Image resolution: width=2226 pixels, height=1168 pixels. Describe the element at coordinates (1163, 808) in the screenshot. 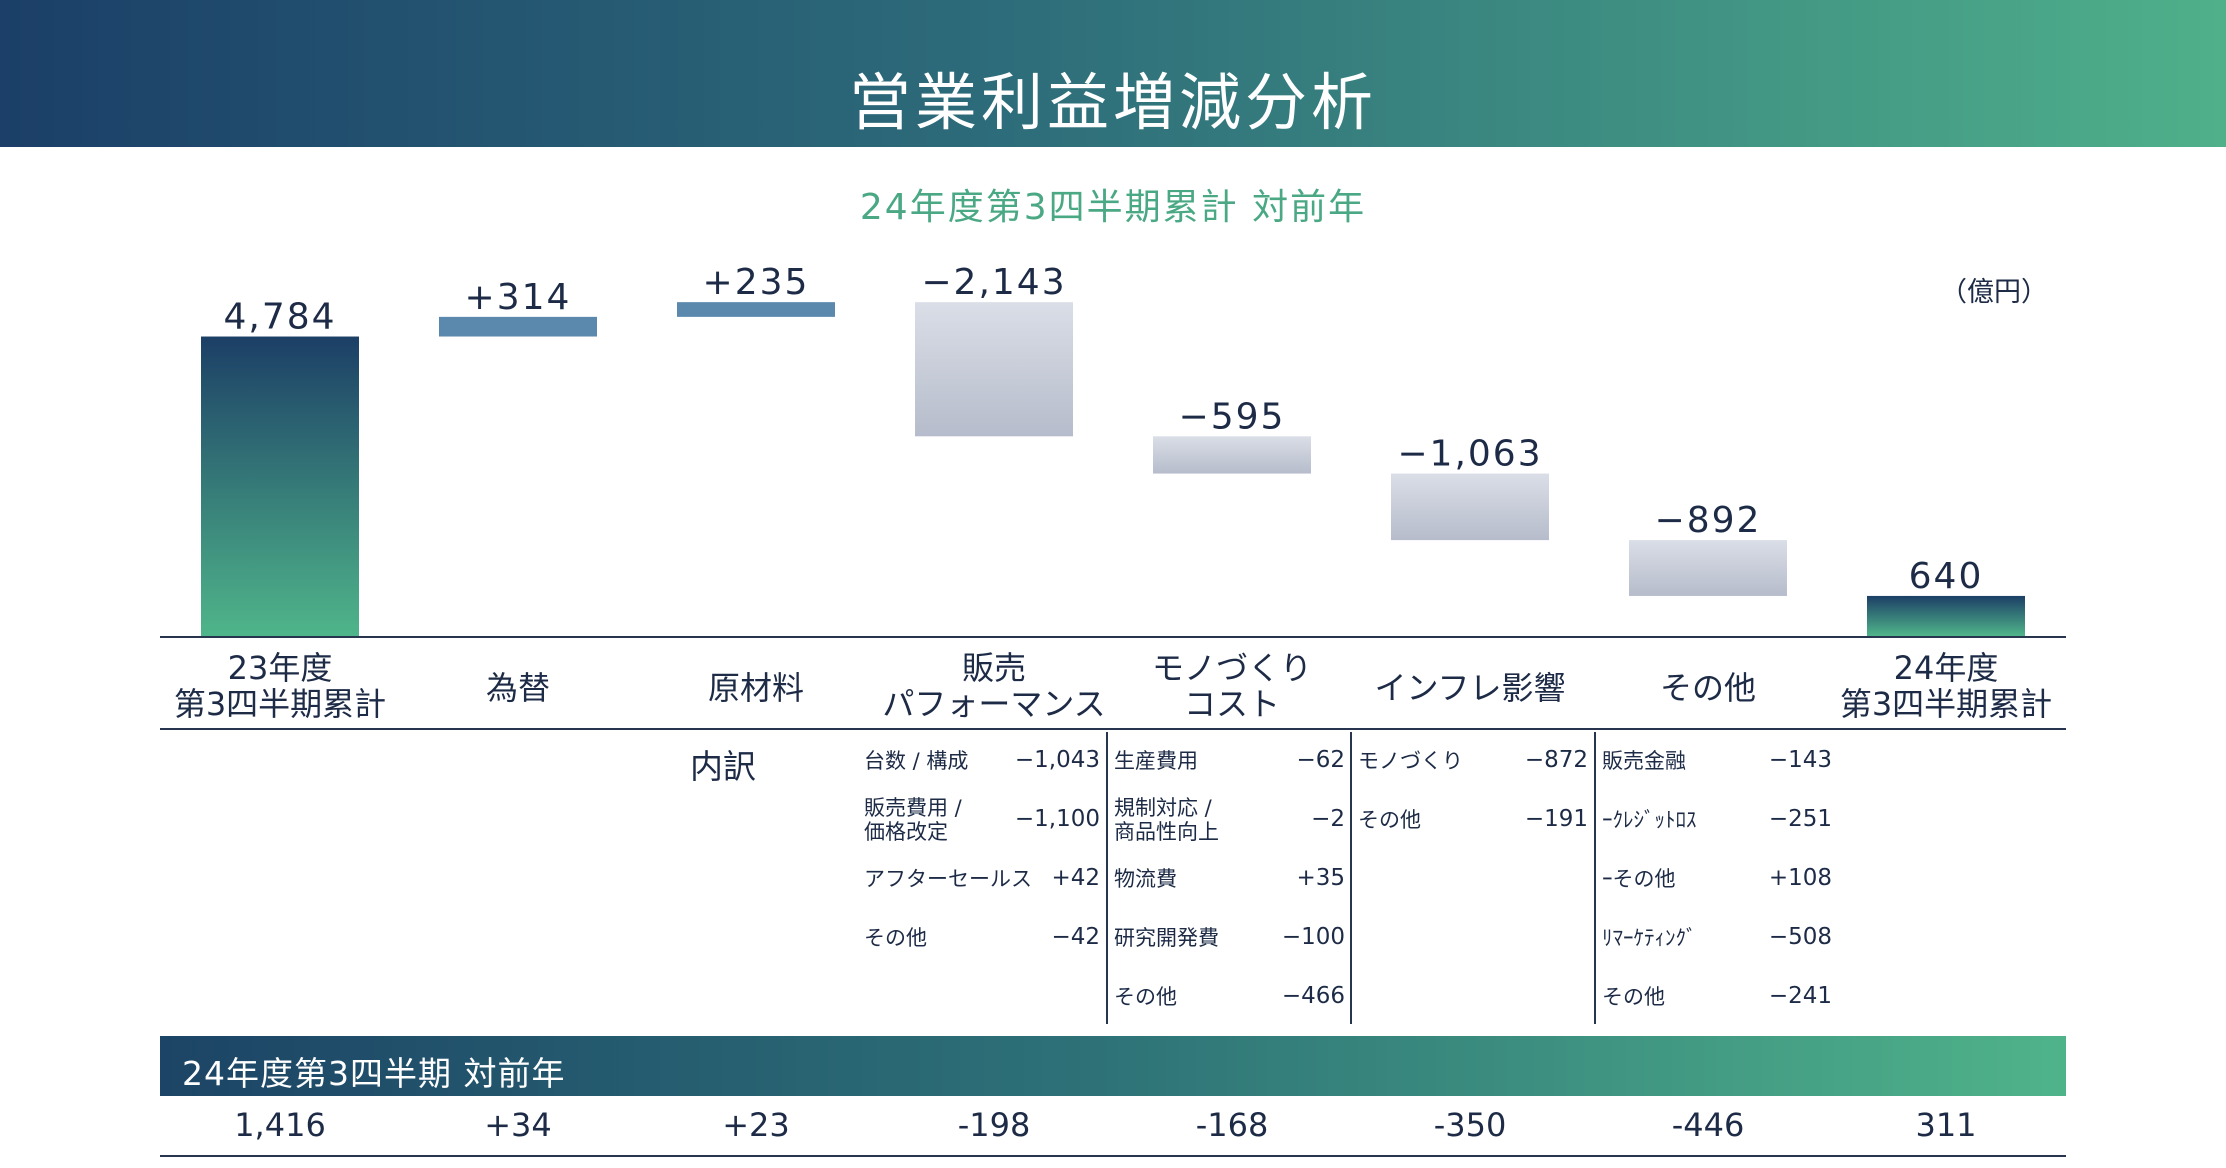

I see `breakdown-item-line: 規制対応 /` at that location.